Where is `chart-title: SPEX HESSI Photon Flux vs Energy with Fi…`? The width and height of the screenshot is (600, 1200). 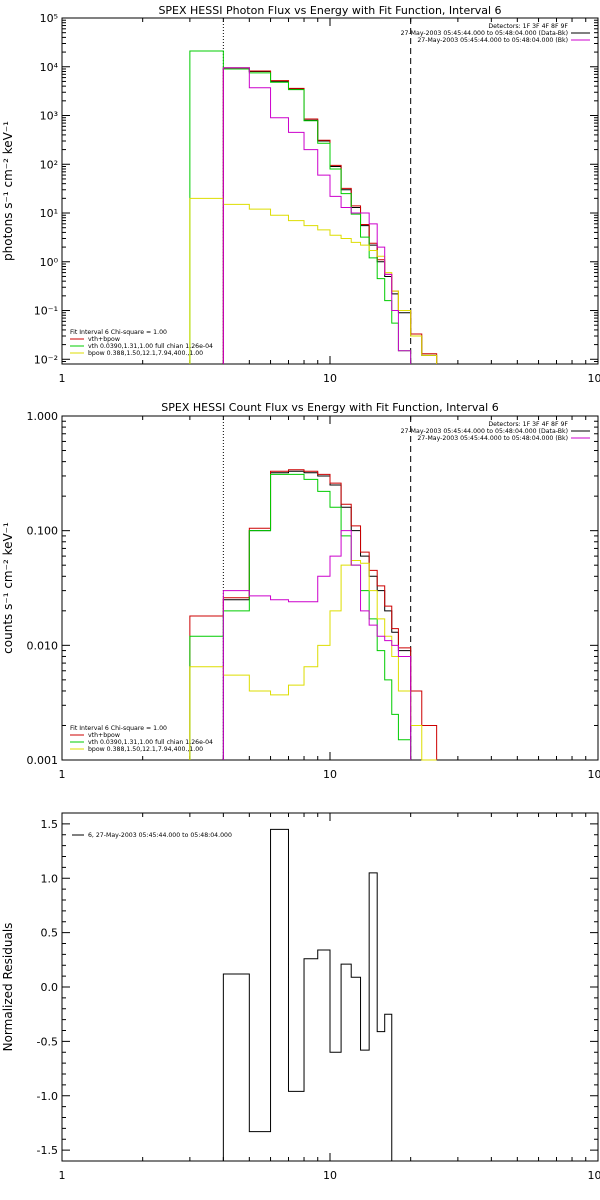
chart-title: SPEX HESSI Photon Flux vs Energy with Fi… is located at coordinates (329, 10).